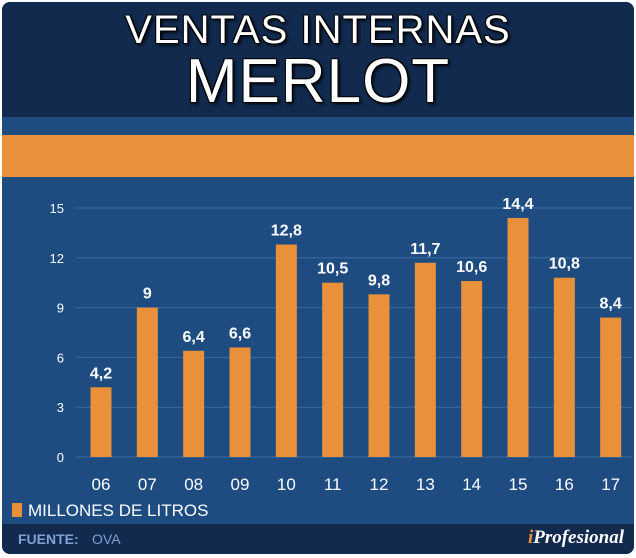  I want to click on x-tick-label: 13, so click(425, 484).